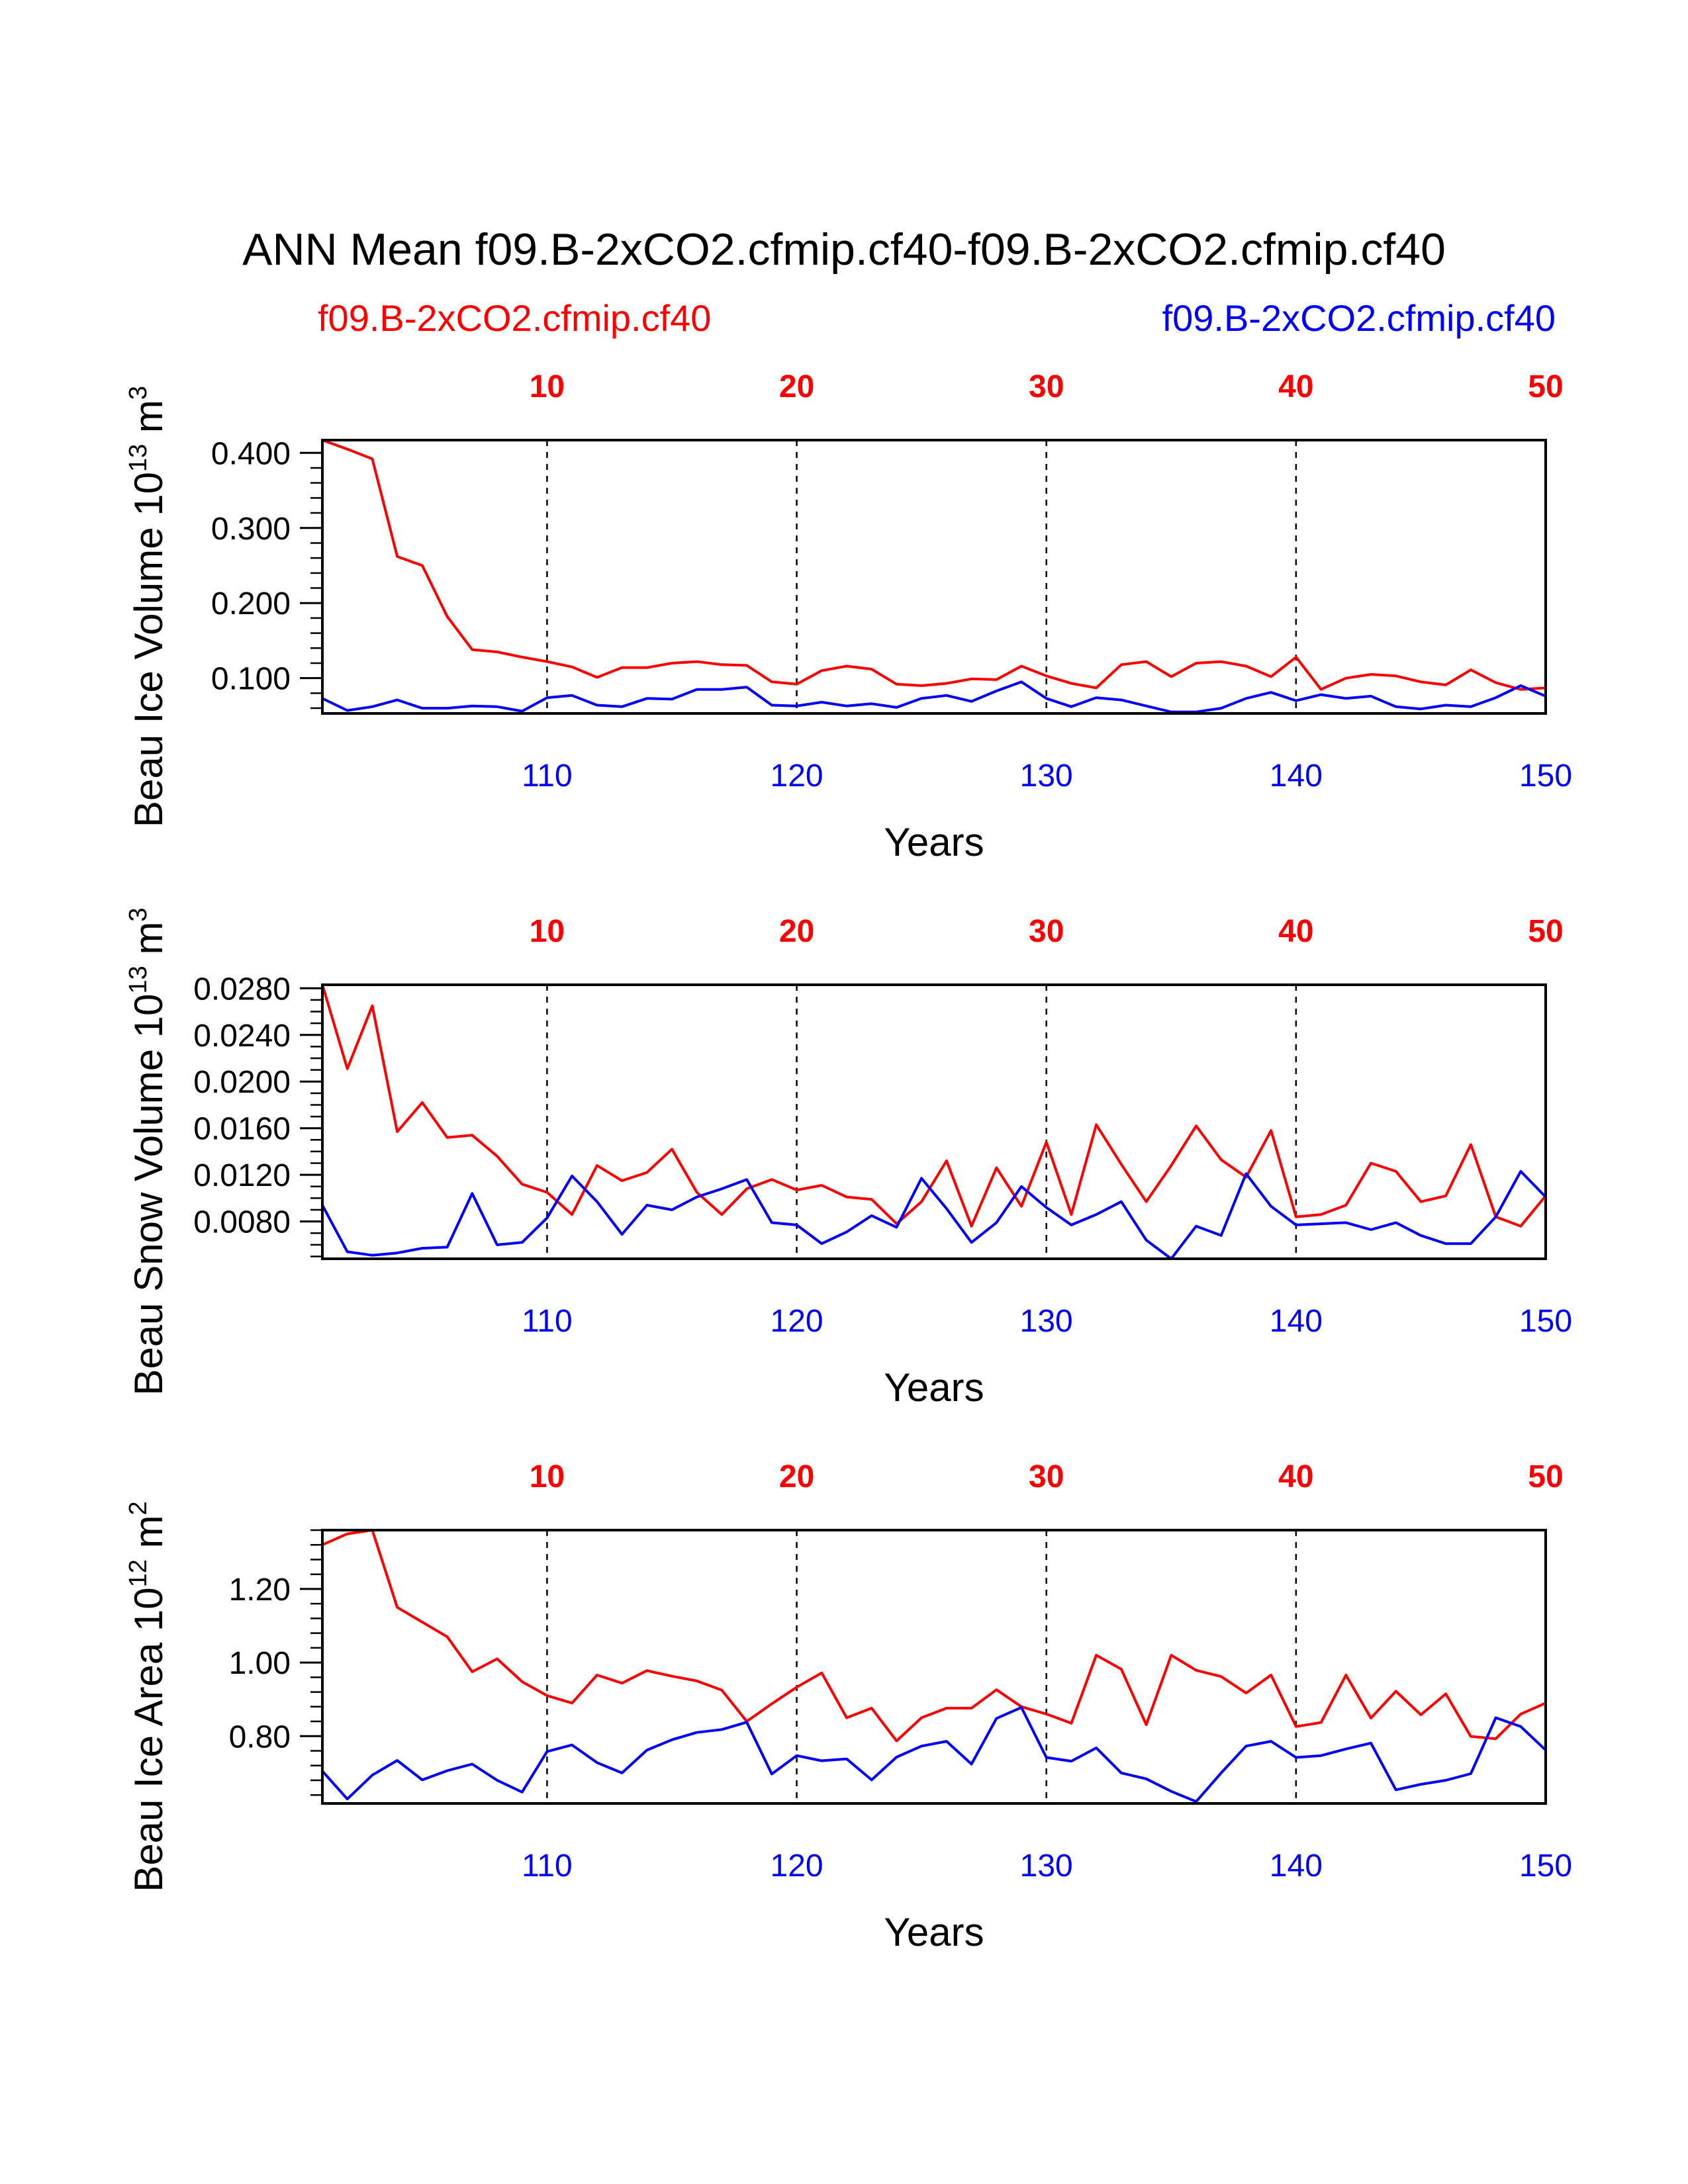 Image resolution: width=1688 pixels, height=2184 pixels. Describe the element at coordinates (242, 1082) in the screenshot. I see `y-tick-label: 0.0200` at that location.